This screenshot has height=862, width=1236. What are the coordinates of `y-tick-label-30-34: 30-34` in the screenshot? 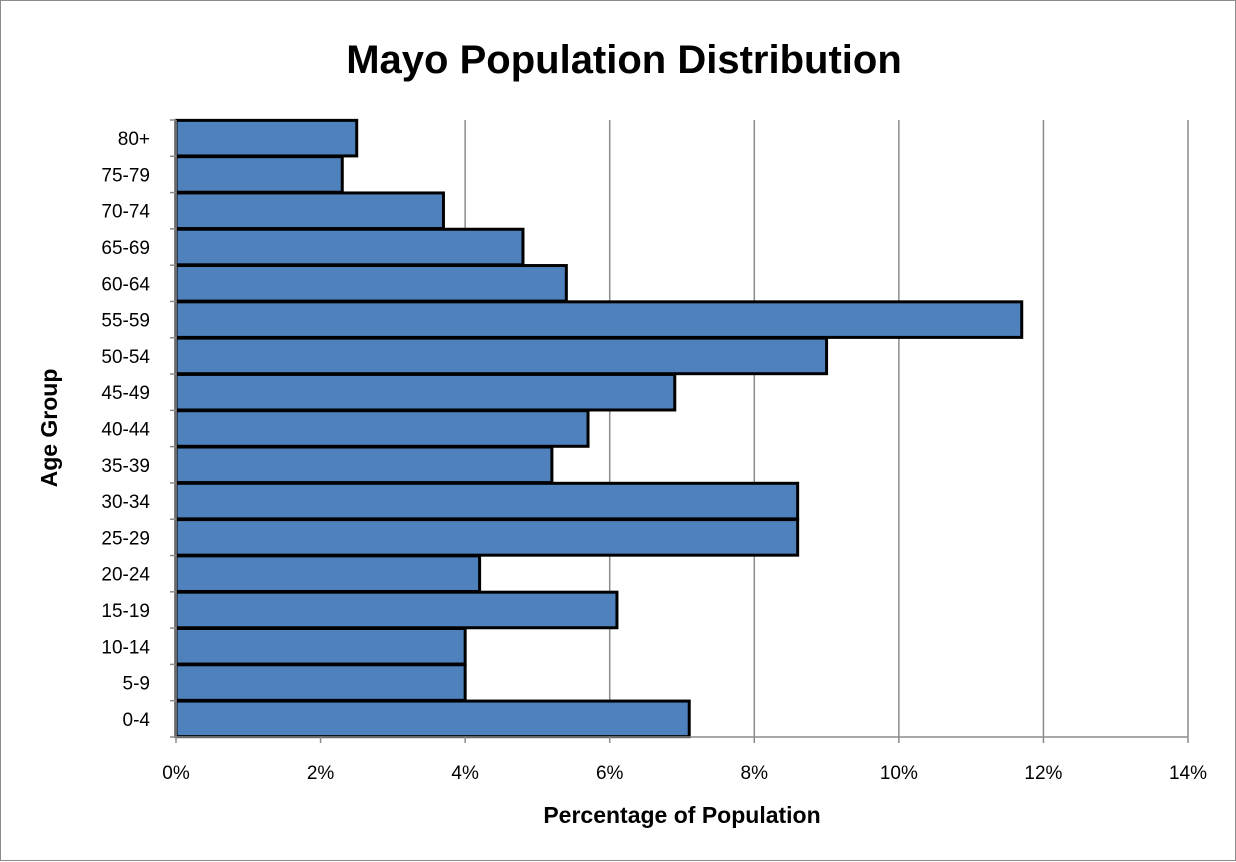 It's located at (125, 502).